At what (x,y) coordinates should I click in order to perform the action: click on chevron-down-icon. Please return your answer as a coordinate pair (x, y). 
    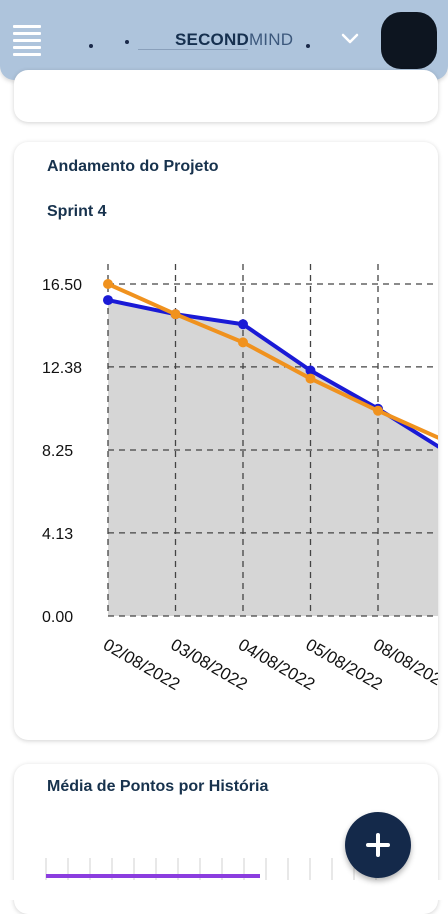
    Looking at the image, I should click on (350, 39).